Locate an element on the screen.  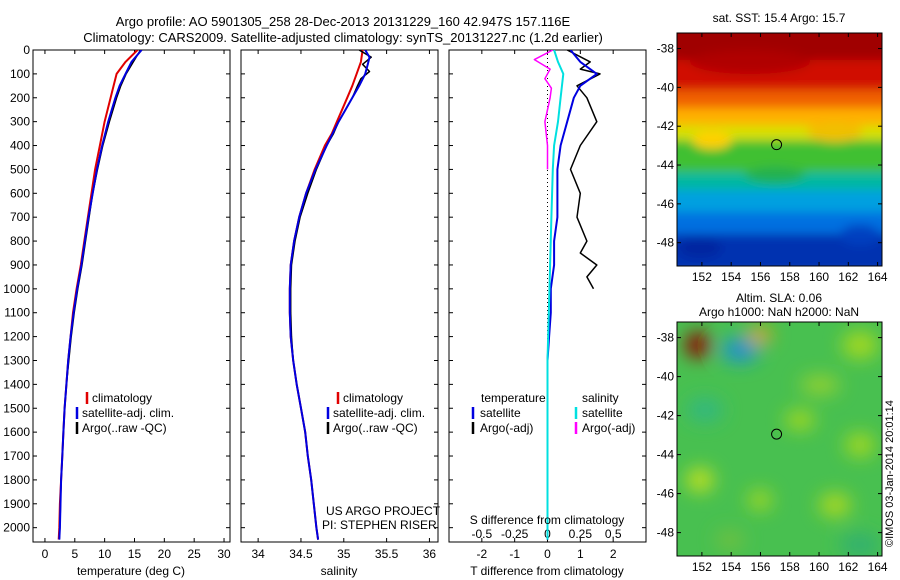
difference-xlabel: T difference from climatology is located at coordinates (547, 571).